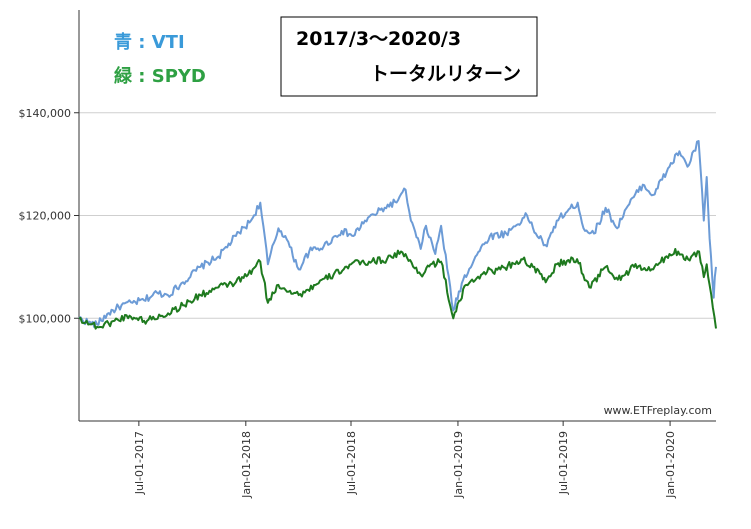 Image resolution: width=751 pixels, height=529 pixels. Describe the element at coordinates (351, 463) in the screenshot. I see `x-tick-label-2: Jul-01-2018` at that location.